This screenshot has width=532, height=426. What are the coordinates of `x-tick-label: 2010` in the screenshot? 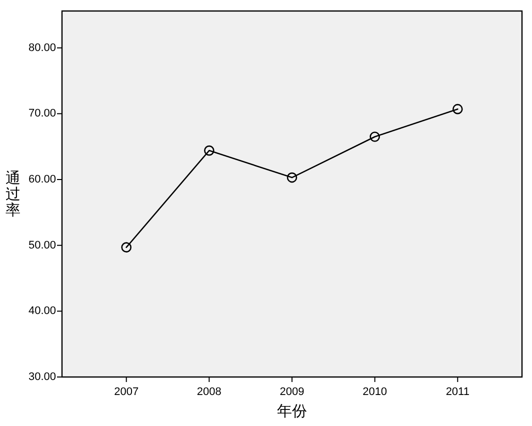 It's located at (375, 392).